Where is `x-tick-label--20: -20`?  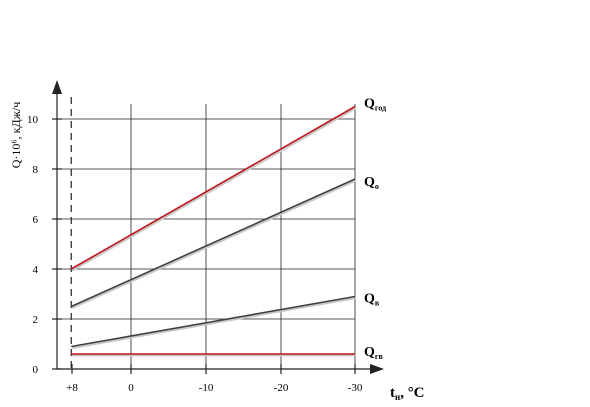 x-tick-label--20: -20 is located at coordinates (281, 388).